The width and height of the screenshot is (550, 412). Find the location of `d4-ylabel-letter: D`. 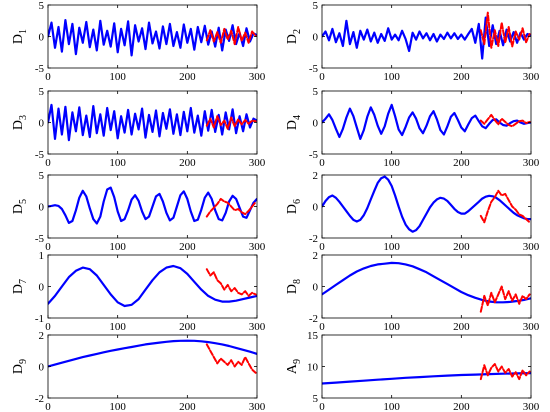

d4-ylabel-letter: D is located at coordinates (292, 125).